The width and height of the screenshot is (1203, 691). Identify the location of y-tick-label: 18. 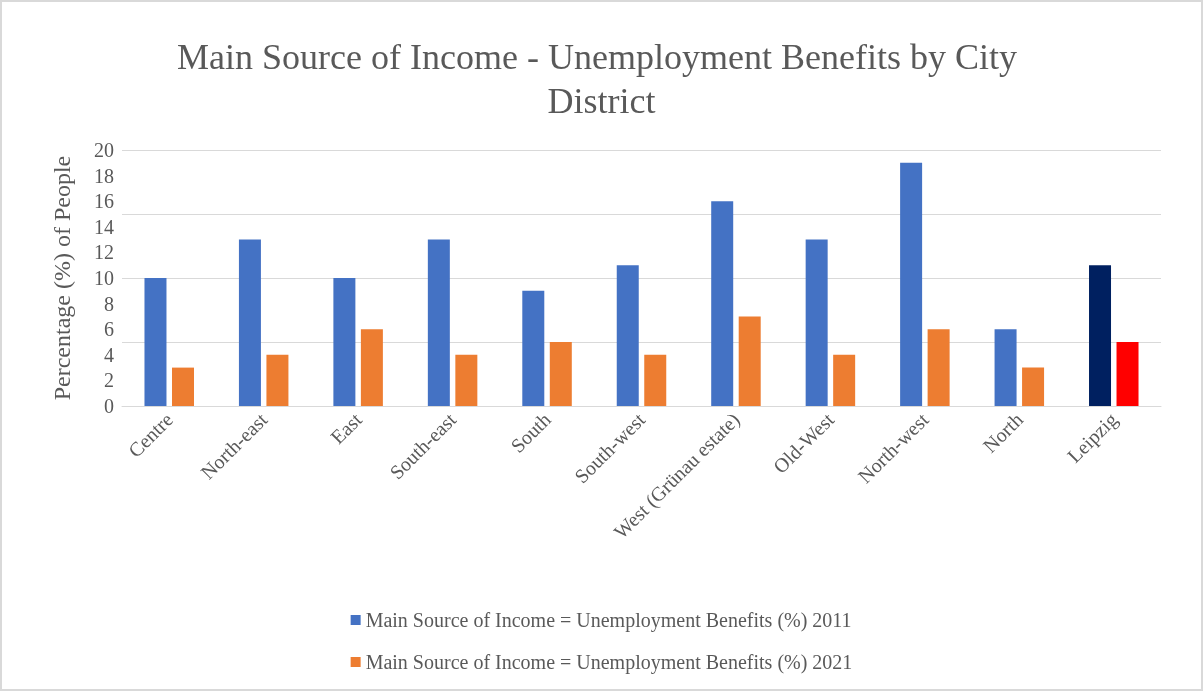
(104, 175).